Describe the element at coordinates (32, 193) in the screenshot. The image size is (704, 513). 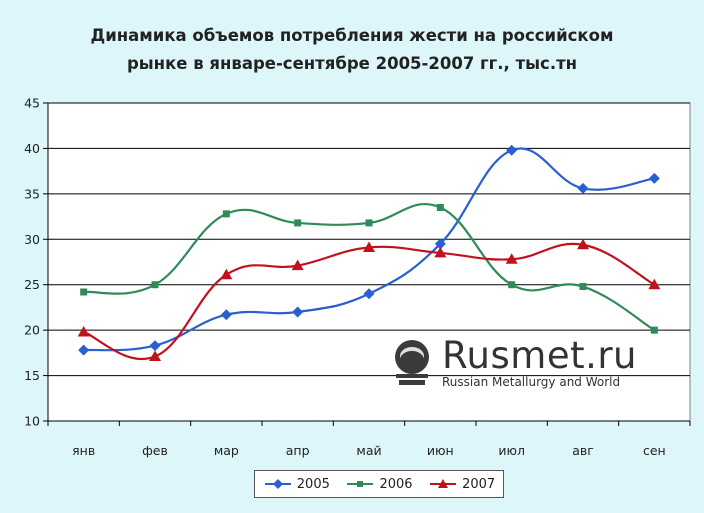
I see `y-tick-label: 35` at that location.